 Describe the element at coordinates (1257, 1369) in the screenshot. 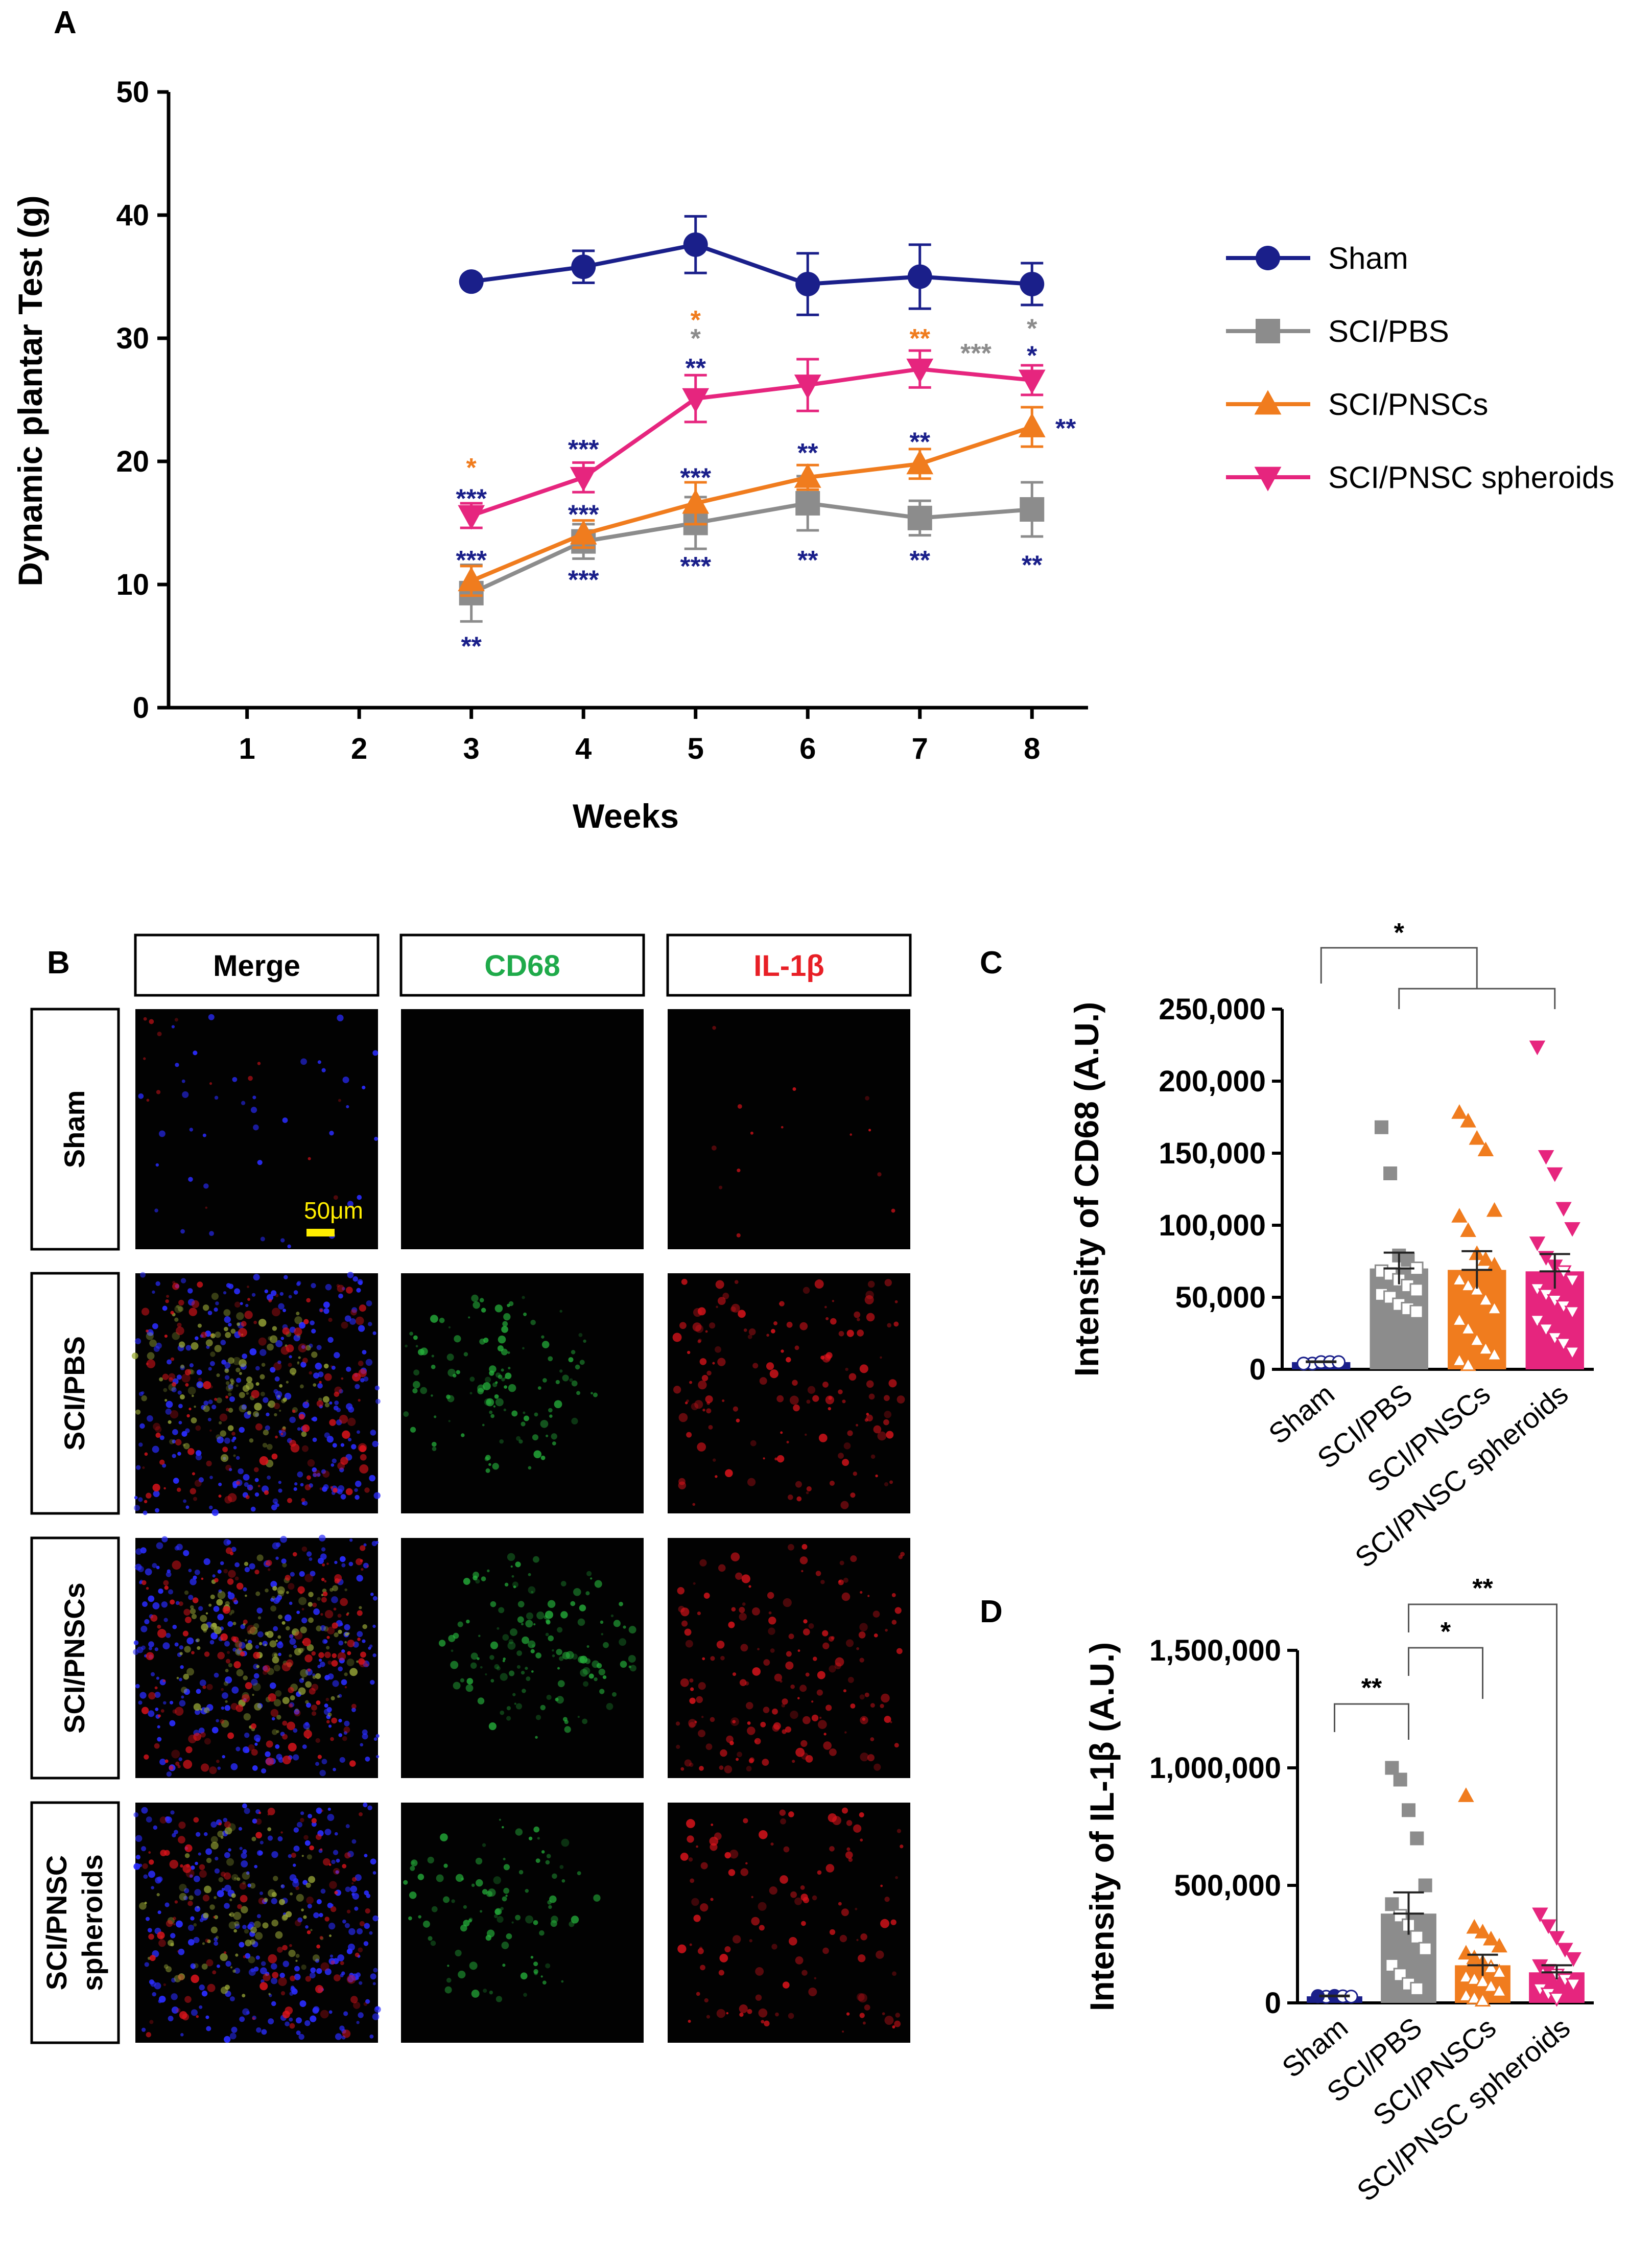

I see `y-tick-label: 0` at that location.